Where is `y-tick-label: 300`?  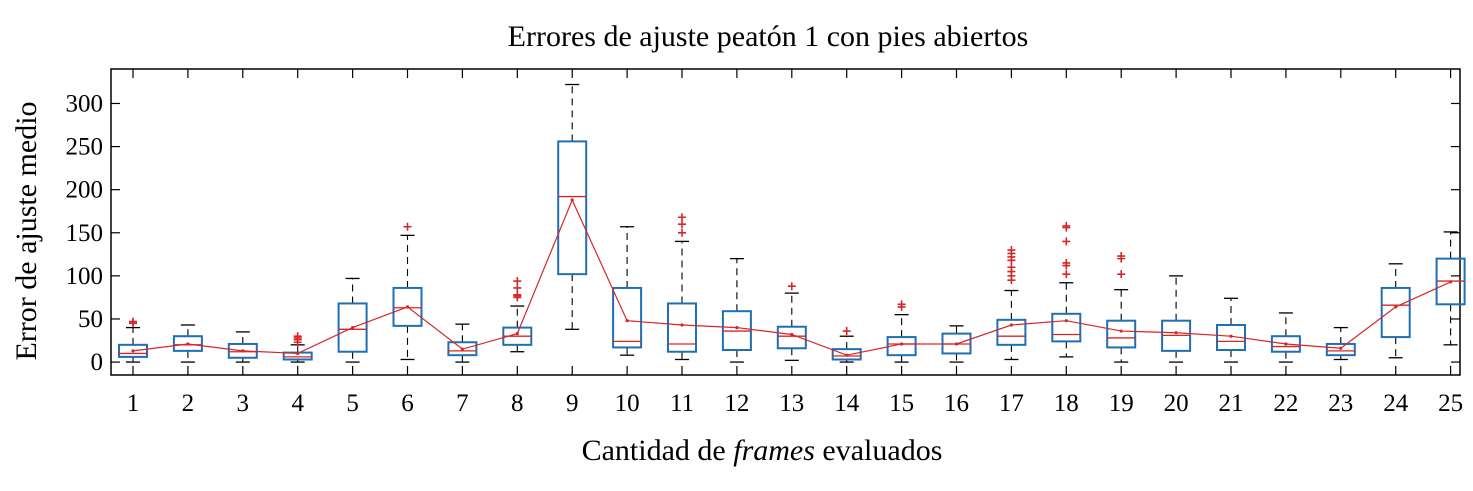
y-tick-label: 300 is located at coordinates (85, 103).